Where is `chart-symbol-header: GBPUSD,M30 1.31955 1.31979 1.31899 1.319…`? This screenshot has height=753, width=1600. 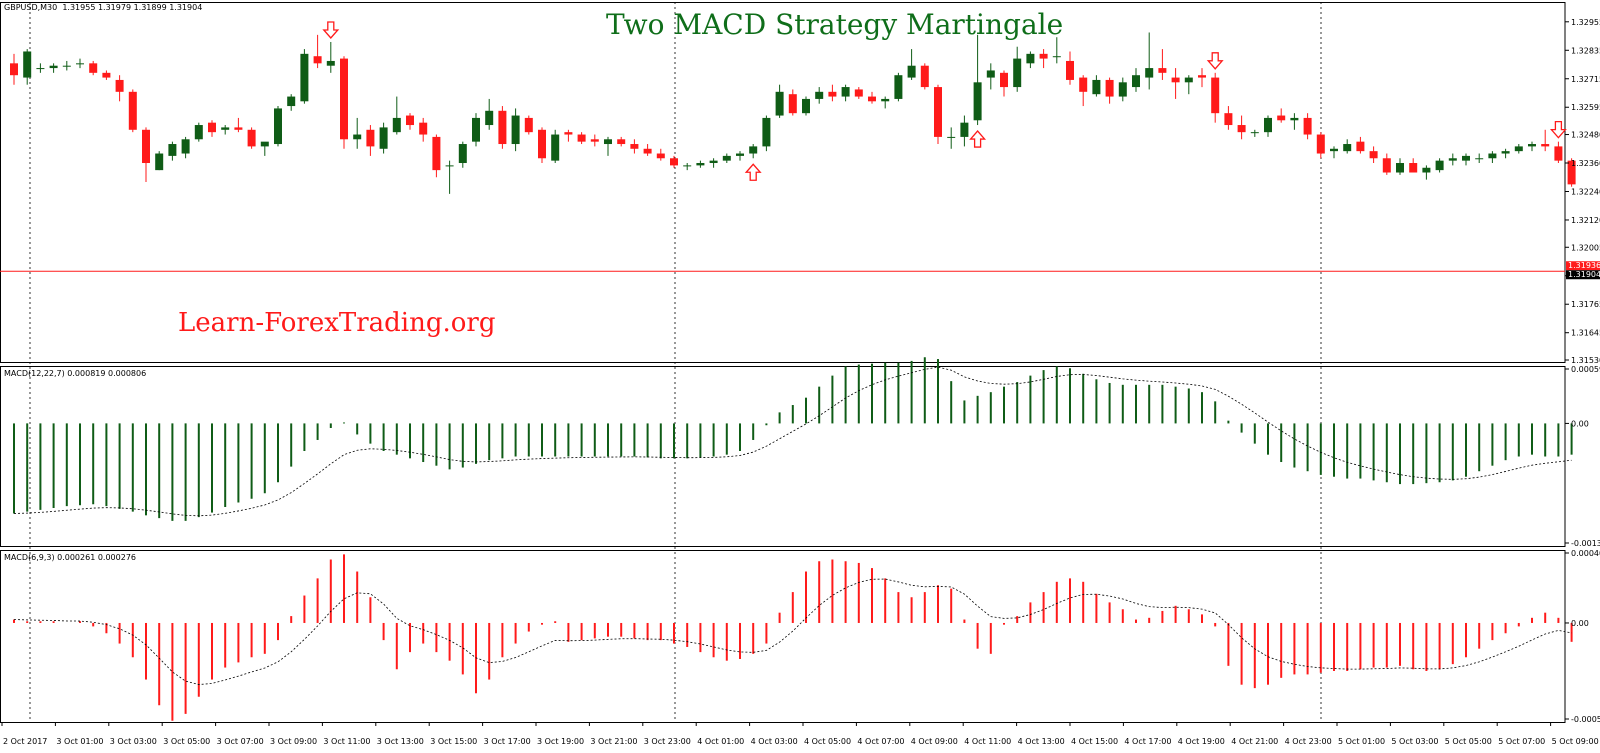
chart-symbol-header: GBPUSD,M30 1.31955 1.31979 1.31899 1.319… is located at coordinates (103, 7).